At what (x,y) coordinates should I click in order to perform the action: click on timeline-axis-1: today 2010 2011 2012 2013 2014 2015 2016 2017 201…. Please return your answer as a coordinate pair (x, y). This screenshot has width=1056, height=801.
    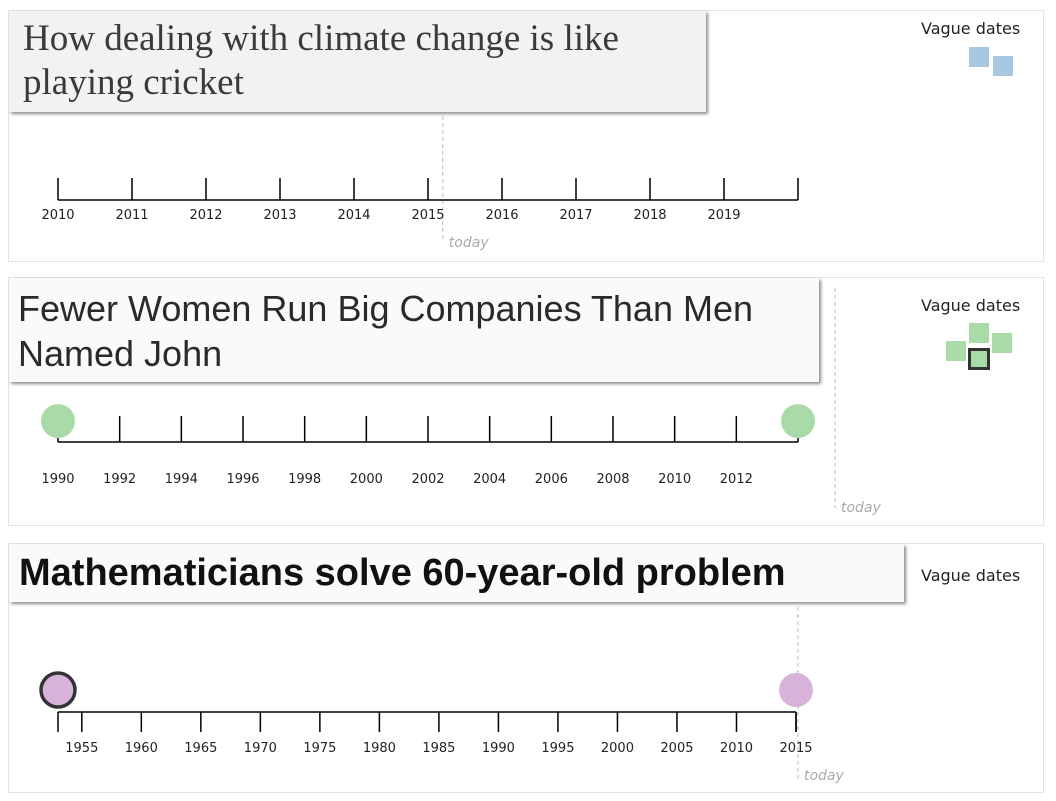
    Looking at the image, I should click on (420, 183).